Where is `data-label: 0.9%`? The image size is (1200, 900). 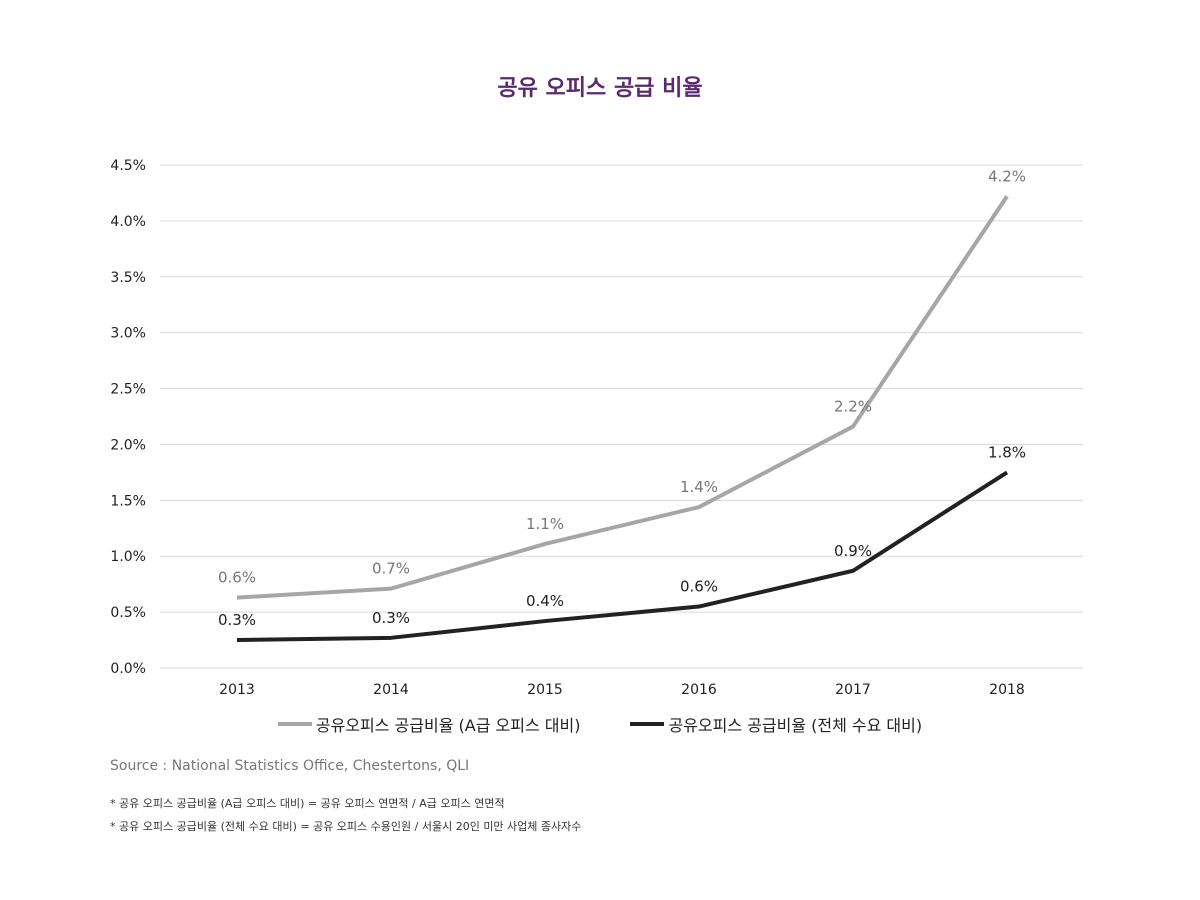
data-label: 0.9% is located at coordinates (853, 551).